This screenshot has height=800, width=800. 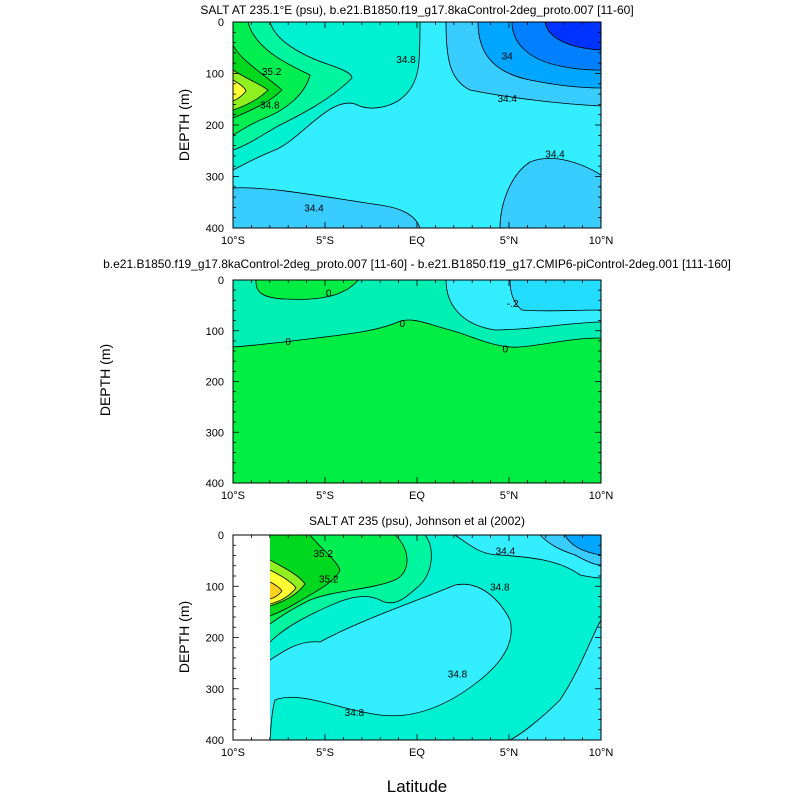 What do you see at coordinates (513, 304) in the screenshot?
I see `contour-label: -.2` at bounding box center [513, 304].